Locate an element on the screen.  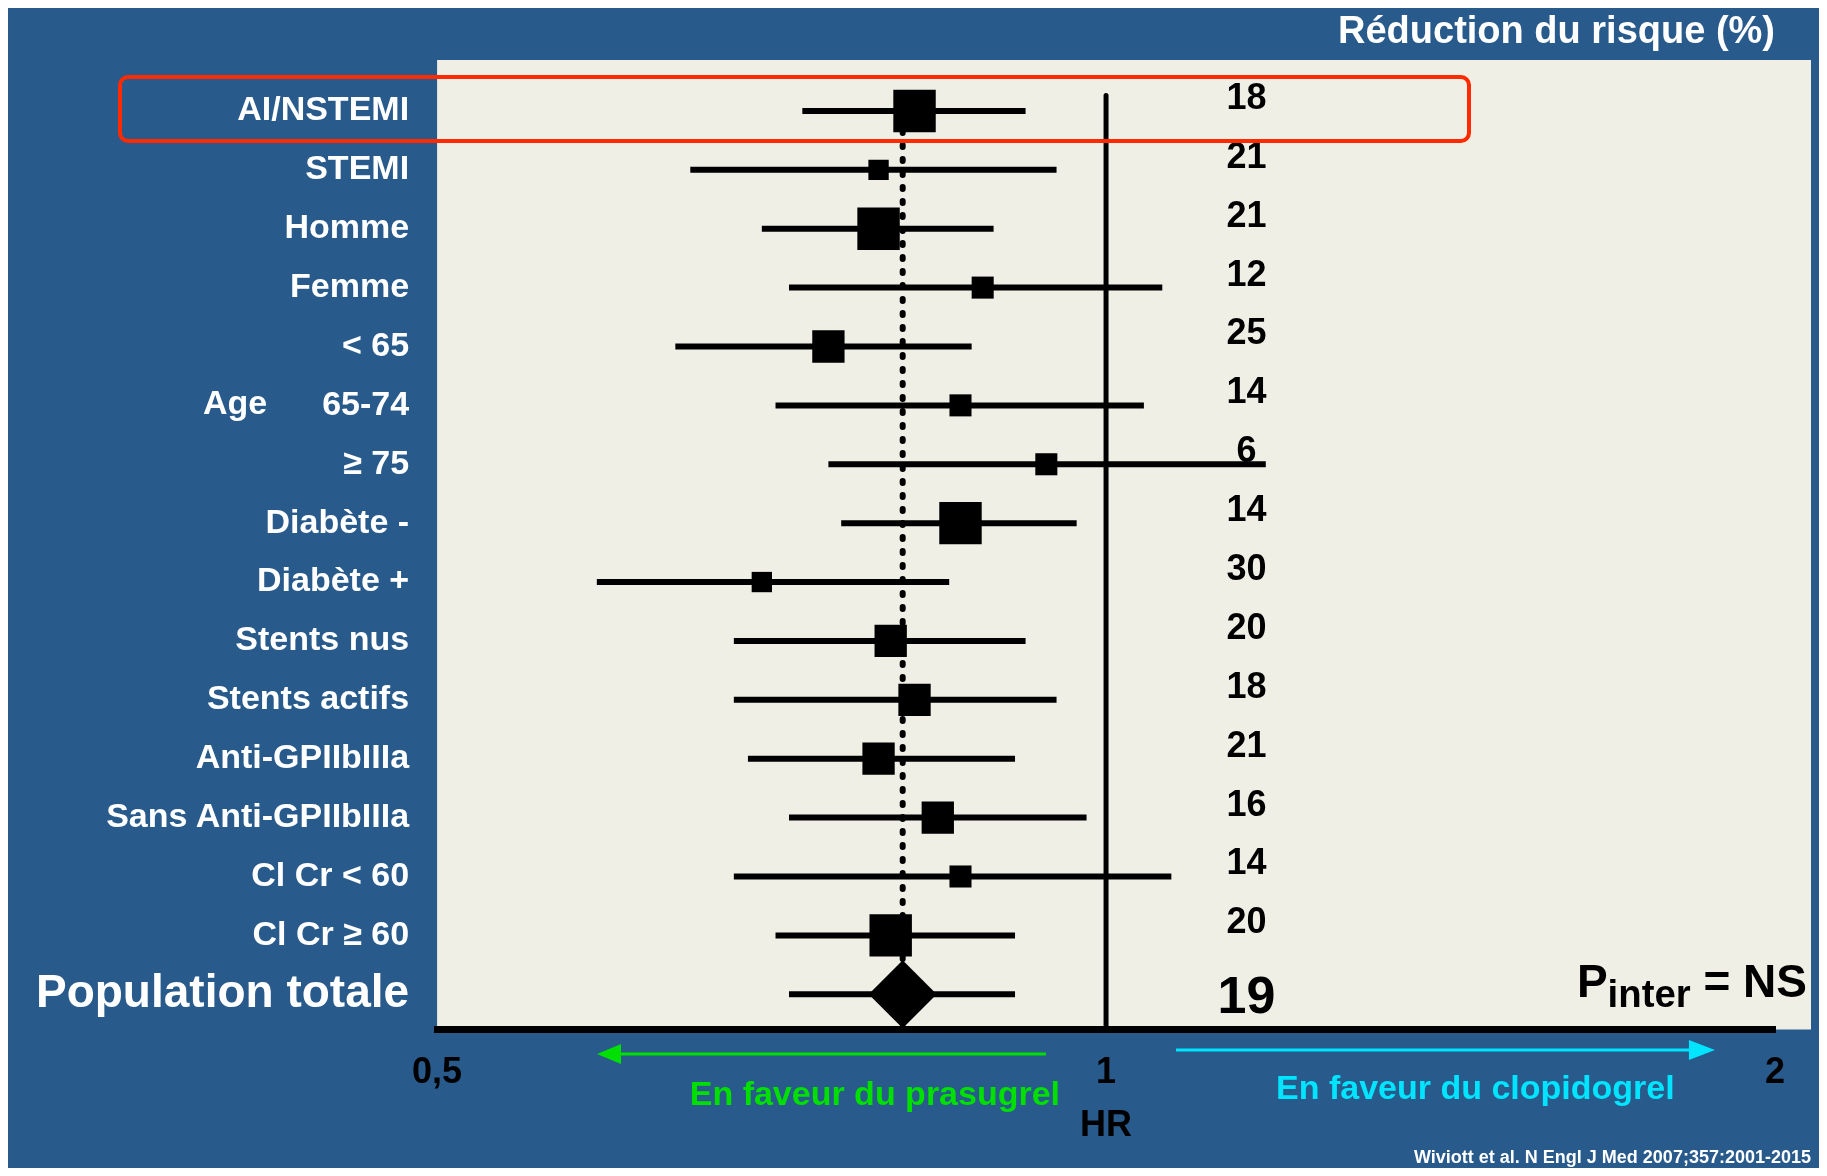
y-tick-label: Sans Anti-GPIIbIIIa is located at coordinates (258, 814).